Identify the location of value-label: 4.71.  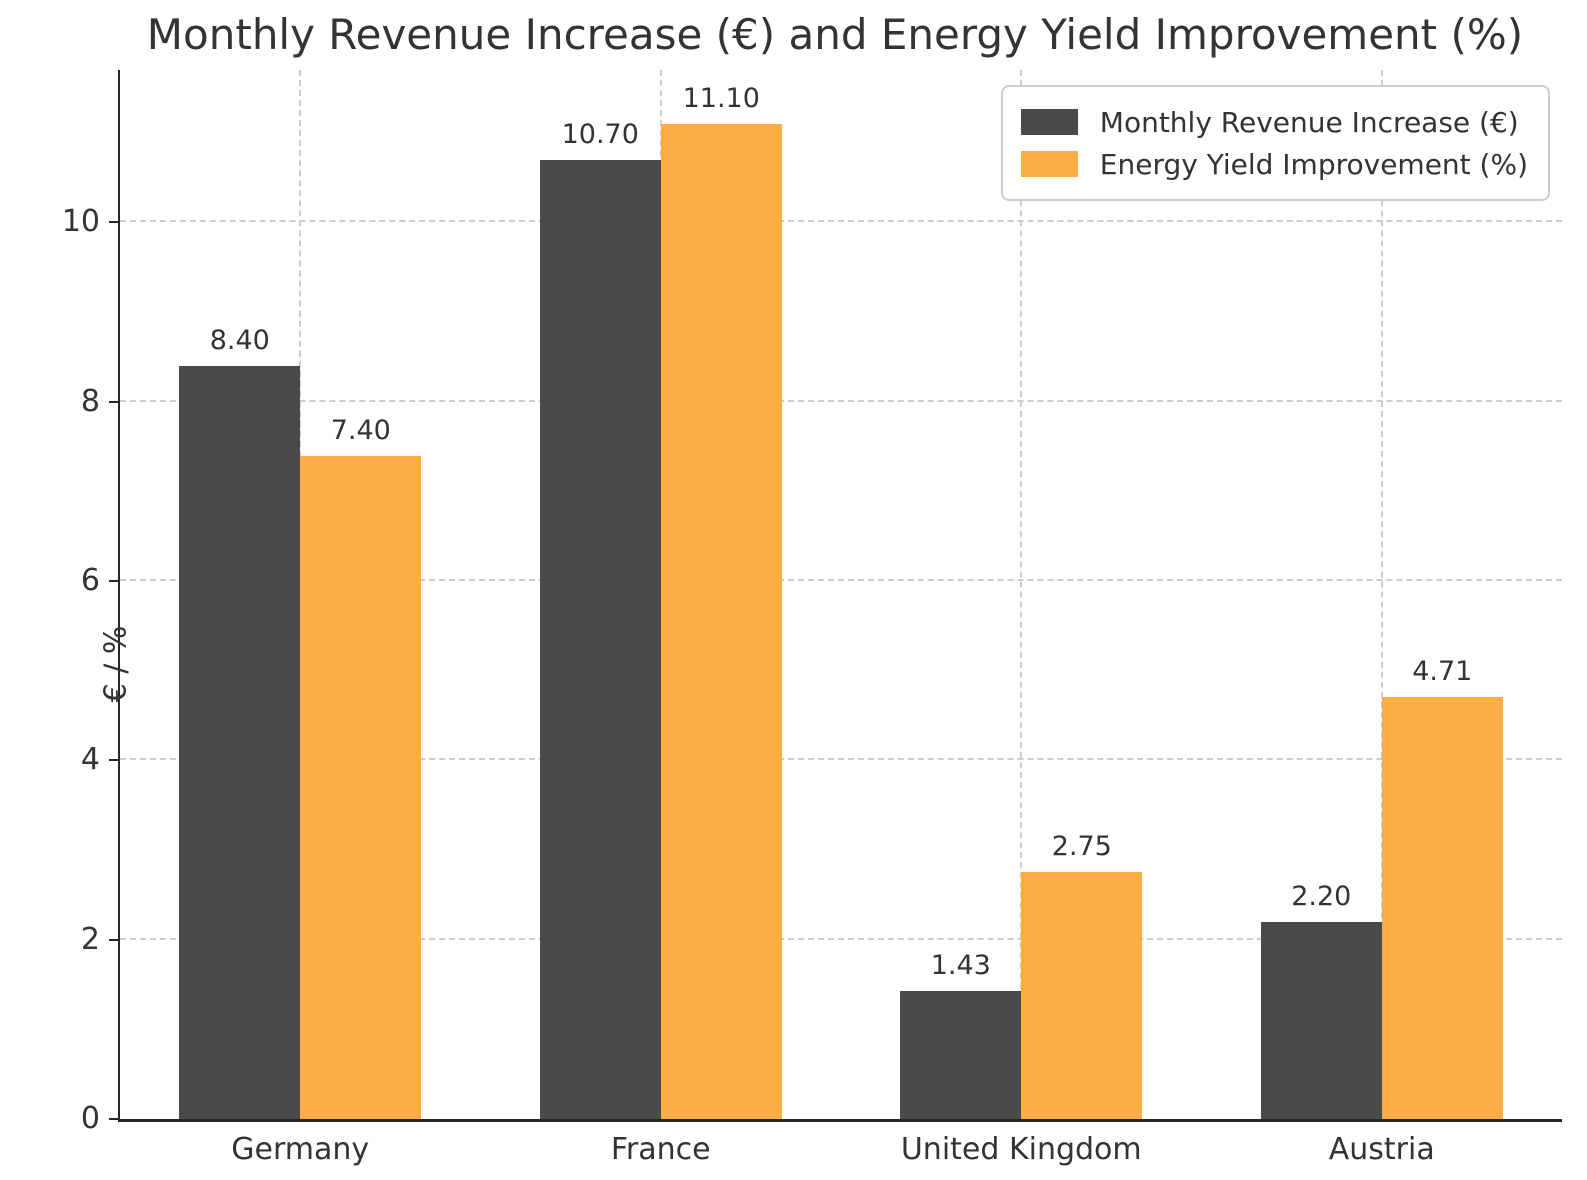
(1442, 671).